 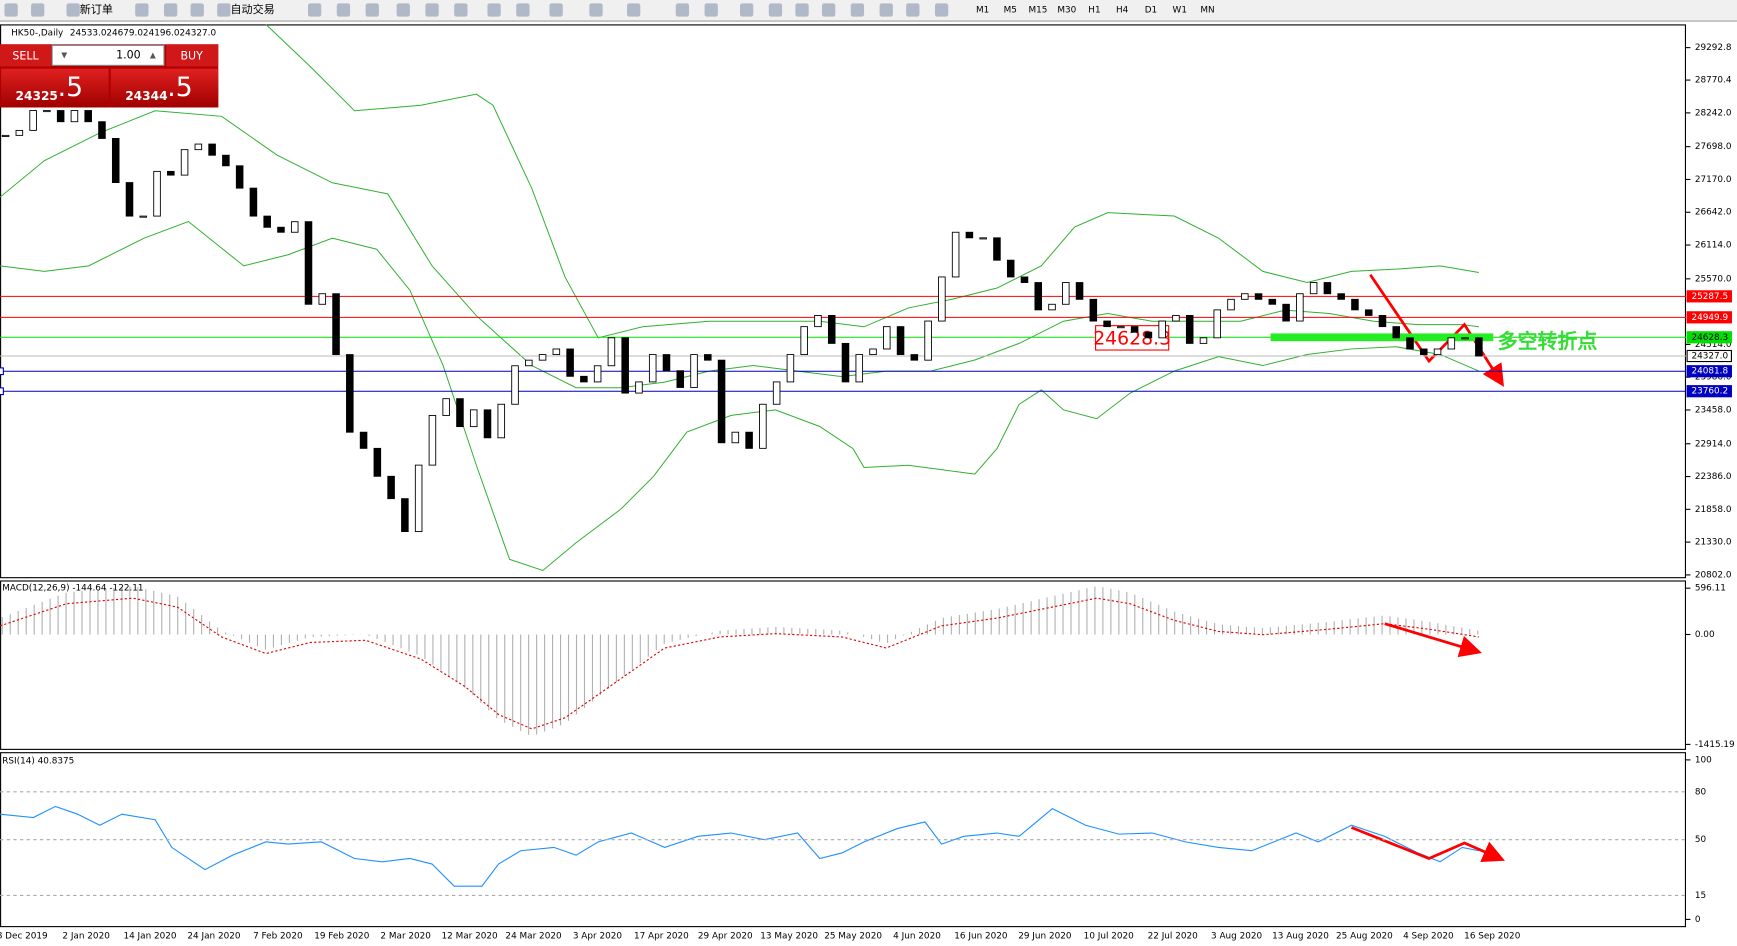 I want to click on lot-value: 1.00, so click(x=128, y=54).